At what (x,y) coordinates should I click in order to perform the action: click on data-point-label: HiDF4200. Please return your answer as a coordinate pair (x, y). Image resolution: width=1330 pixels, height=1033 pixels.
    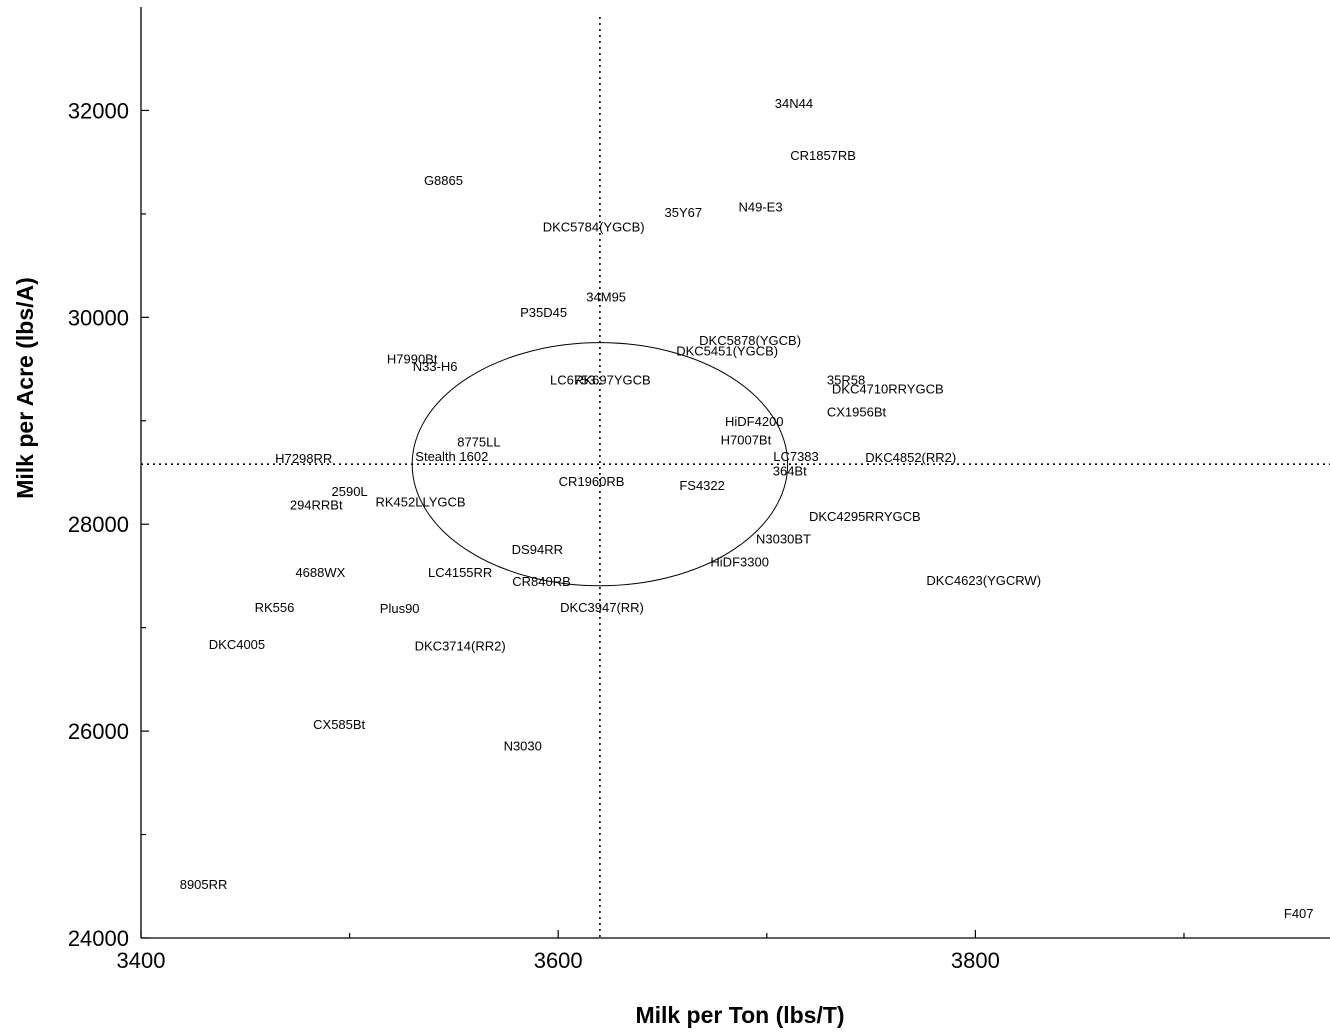
    Looking at the image, I should click on (754, 421).